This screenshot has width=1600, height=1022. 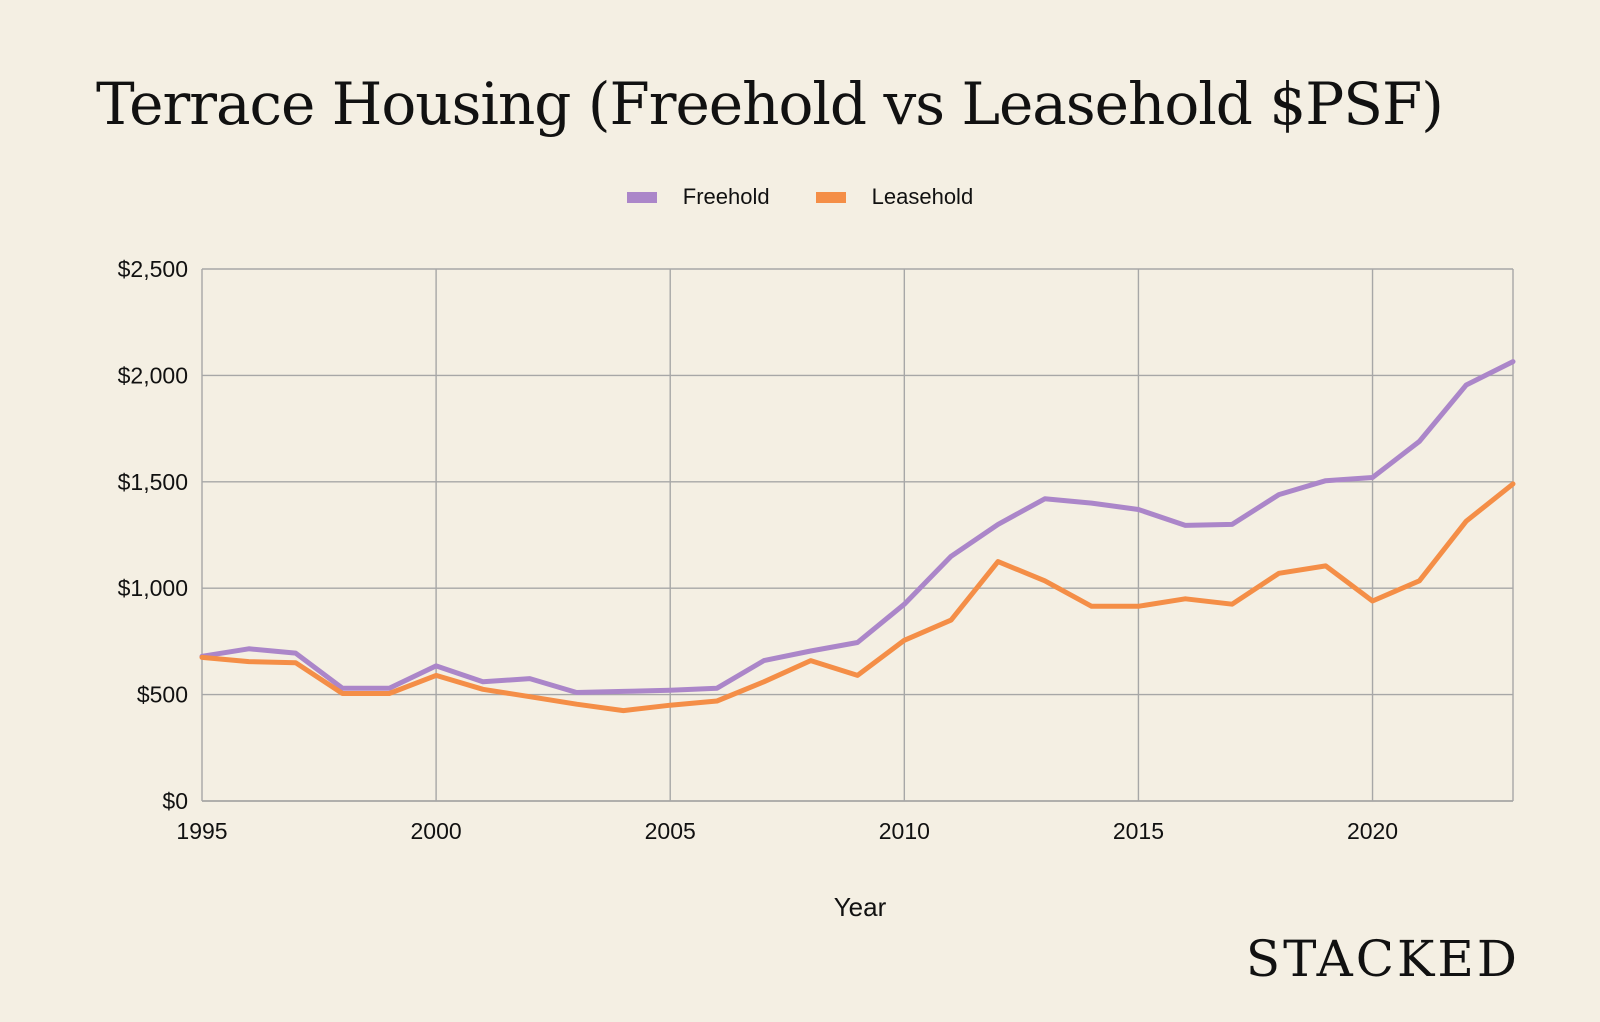 I want to click on legend-label-freehold: Freehold, so click(x=726, y=196).